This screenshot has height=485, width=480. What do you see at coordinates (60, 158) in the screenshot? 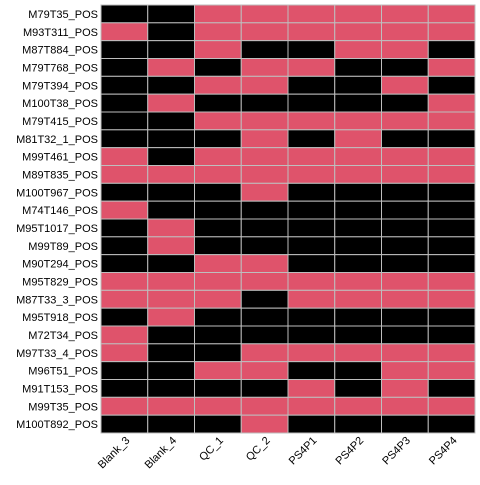
I see `row-label: M99T461_POS` at bounding box center [60, 158].